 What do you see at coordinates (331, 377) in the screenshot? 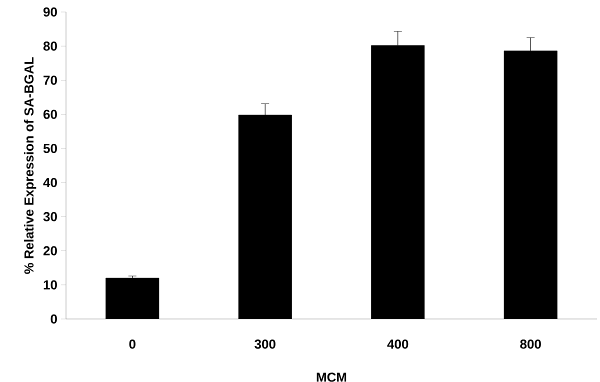
I see `x-axis-title: MCM` at bounding box center [331, 377].